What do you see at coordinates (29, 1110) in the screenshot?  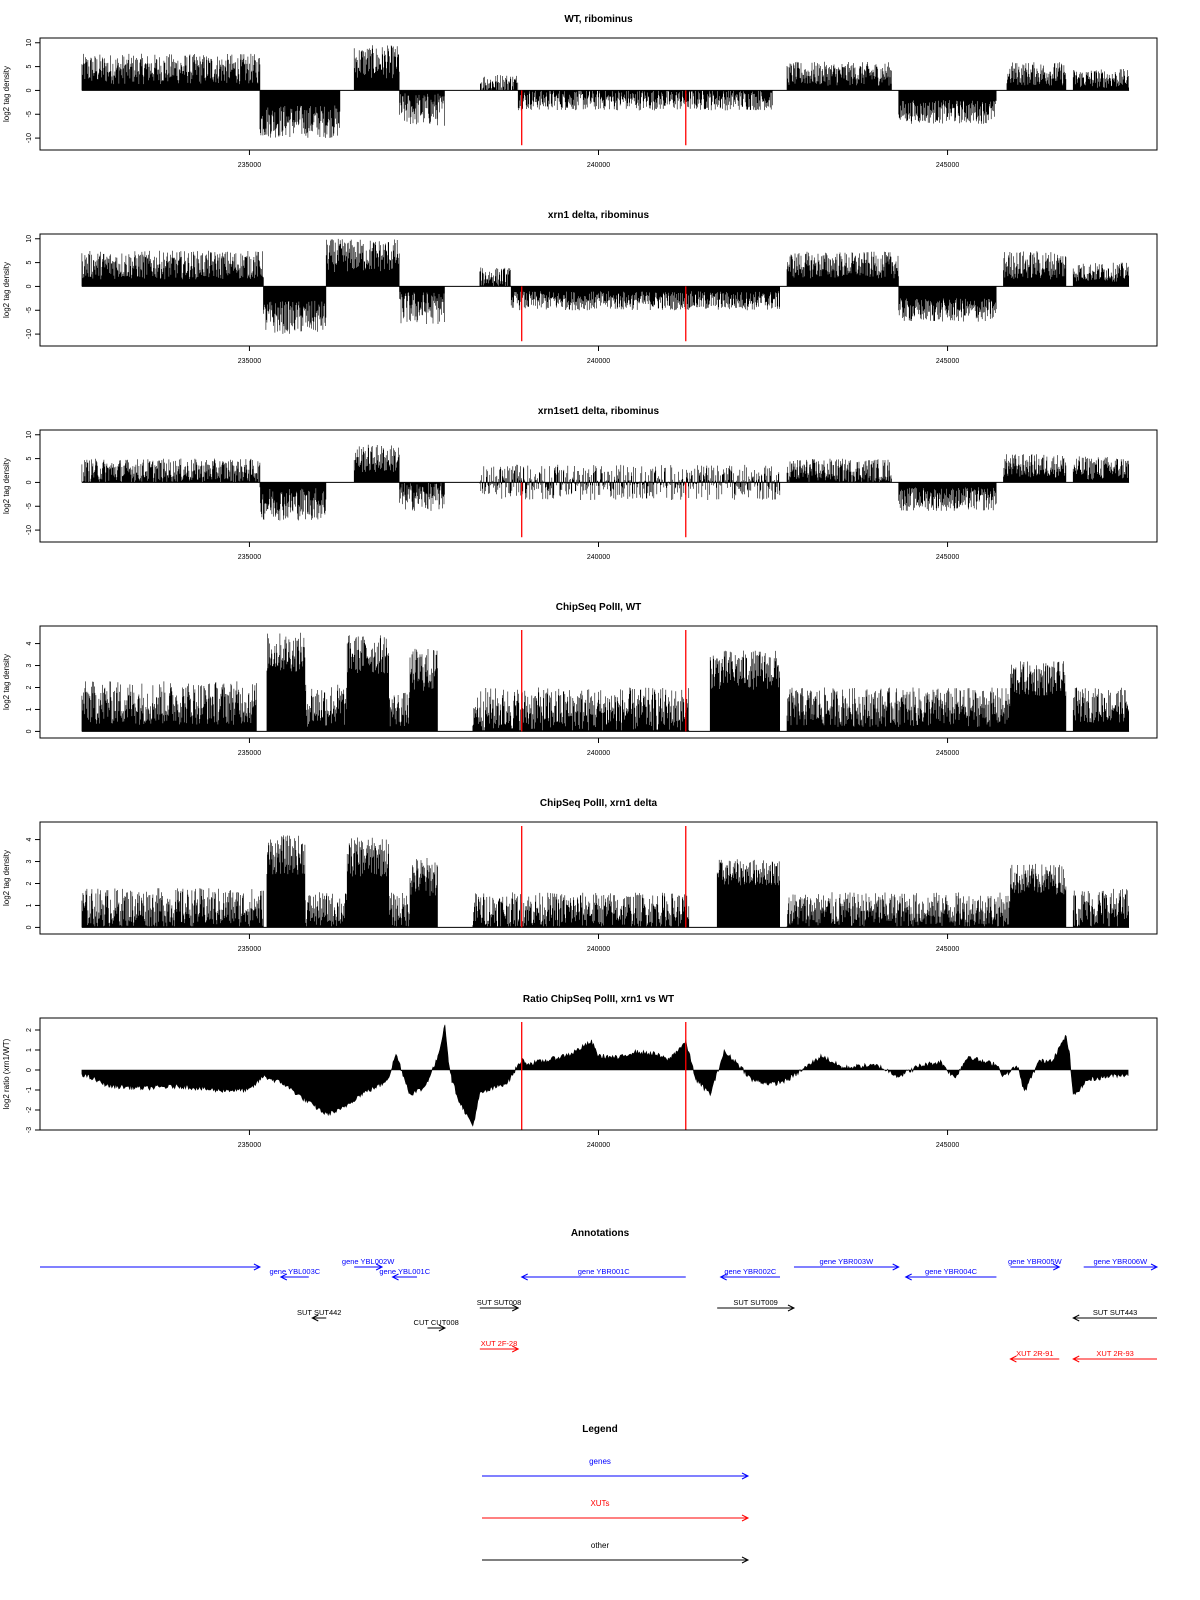 I see `y-tick-label: -2` at bounding box center [29, 1110].